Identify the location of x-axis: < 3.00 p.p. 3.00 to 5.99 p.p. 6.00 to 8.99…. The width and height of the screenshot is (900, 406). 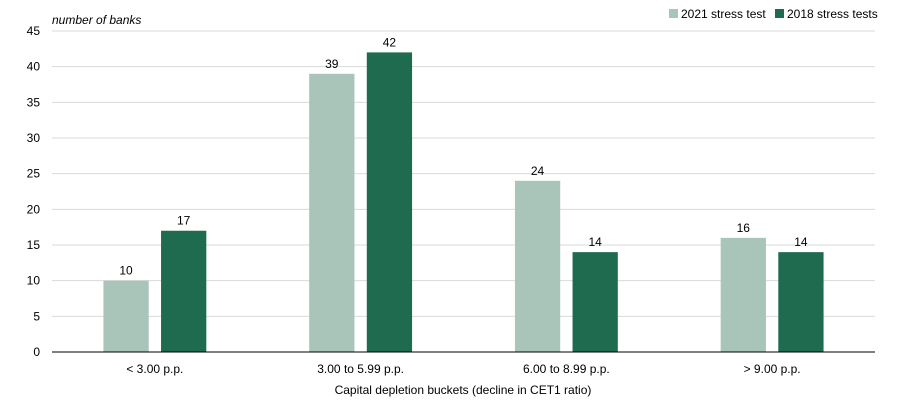
(463, 369).